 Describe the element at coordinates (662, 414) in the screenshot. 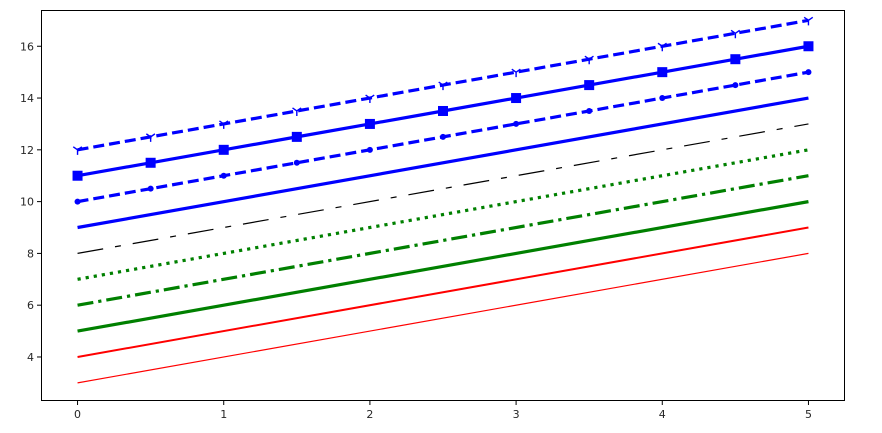

I see `x-tick-label: 4` at that location.